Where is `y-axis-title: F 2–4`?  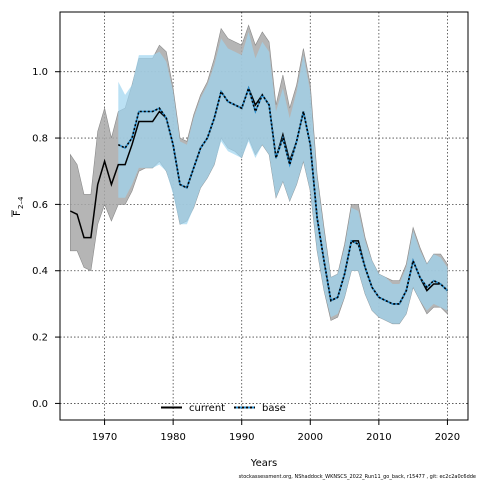
y-axis-title: F 2–4 is located at coordinates (18, 206).